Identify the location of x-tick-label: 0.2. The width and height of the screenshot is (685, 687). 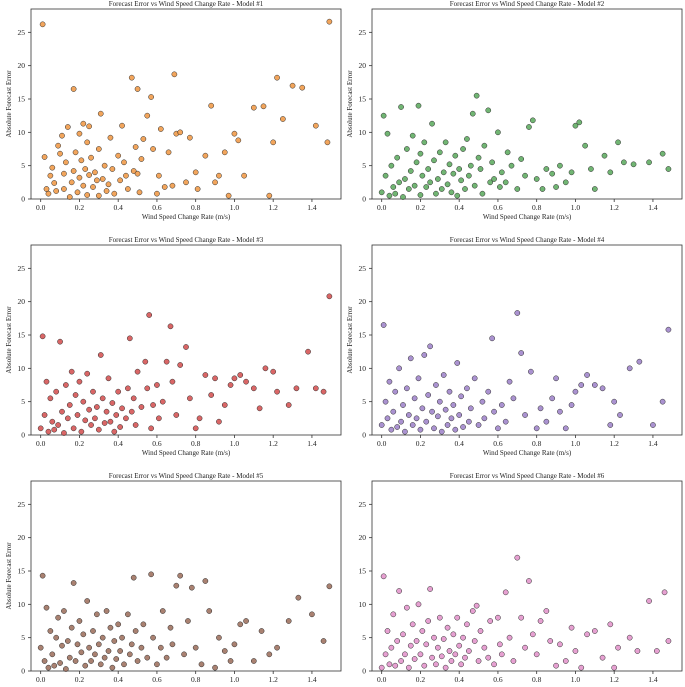
(80, 678).